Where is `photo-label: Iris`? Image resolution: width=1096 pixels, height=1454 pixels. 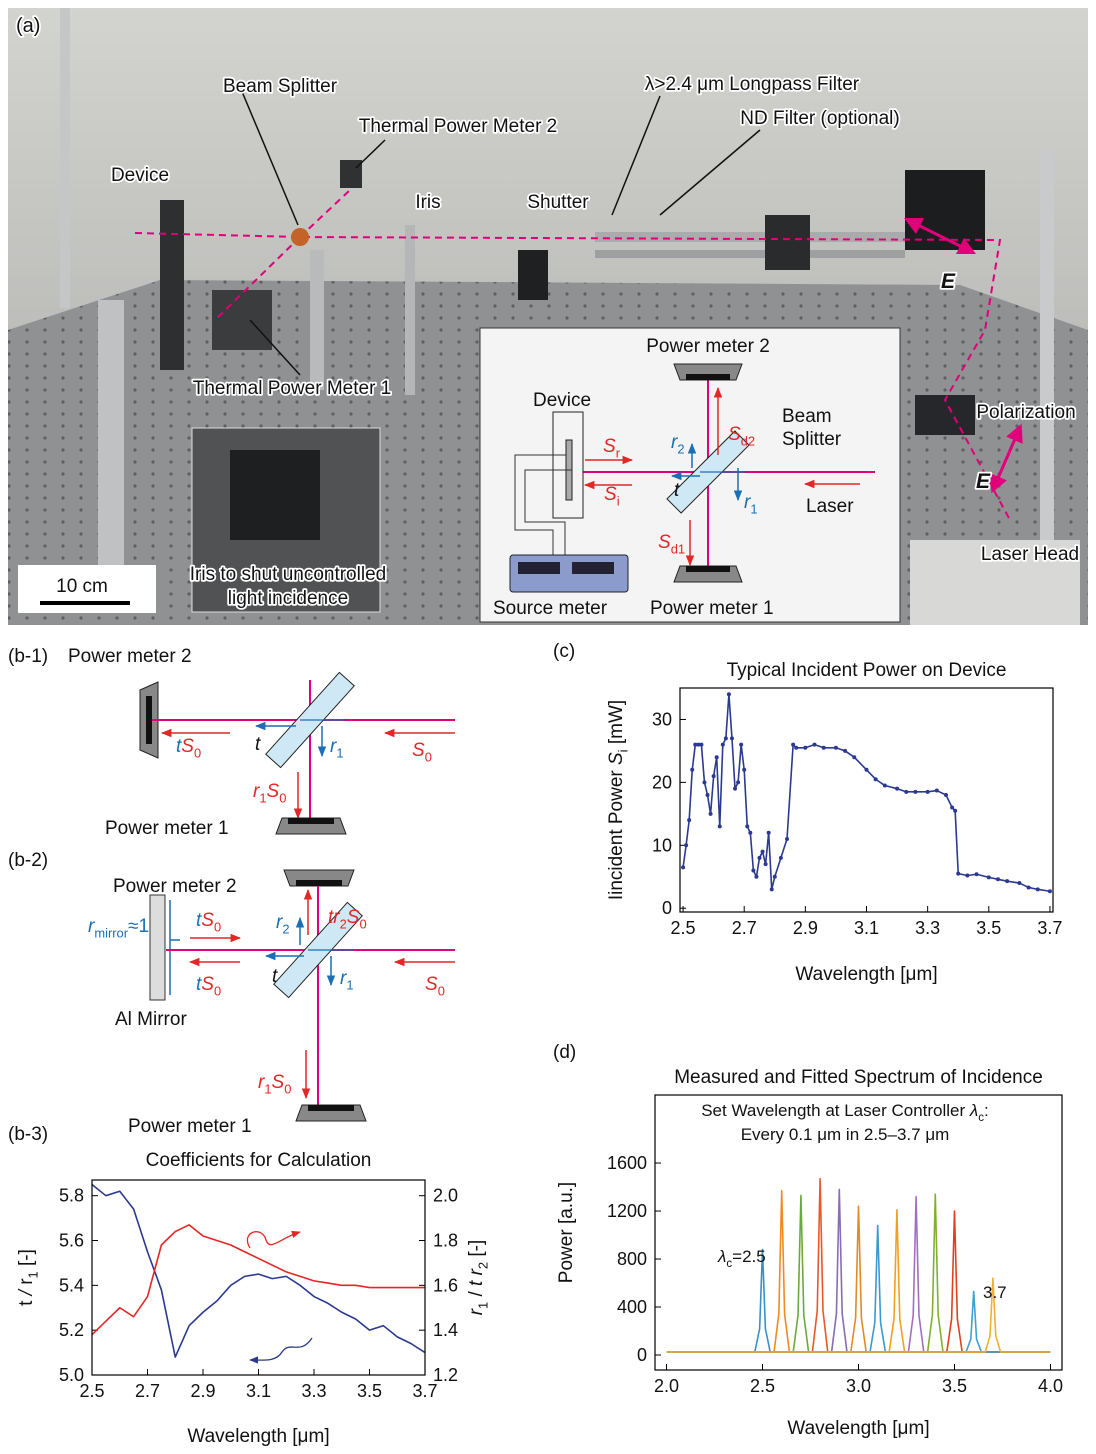 photo-label: Iris is located at coordinates (427, 202).